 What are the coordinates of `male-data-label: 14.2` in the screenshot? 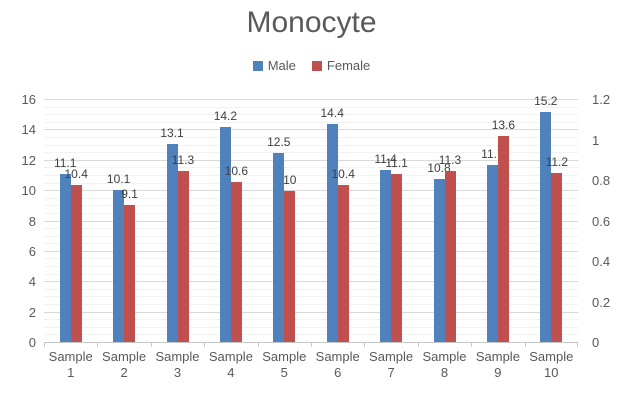 It's located at (225, 116).